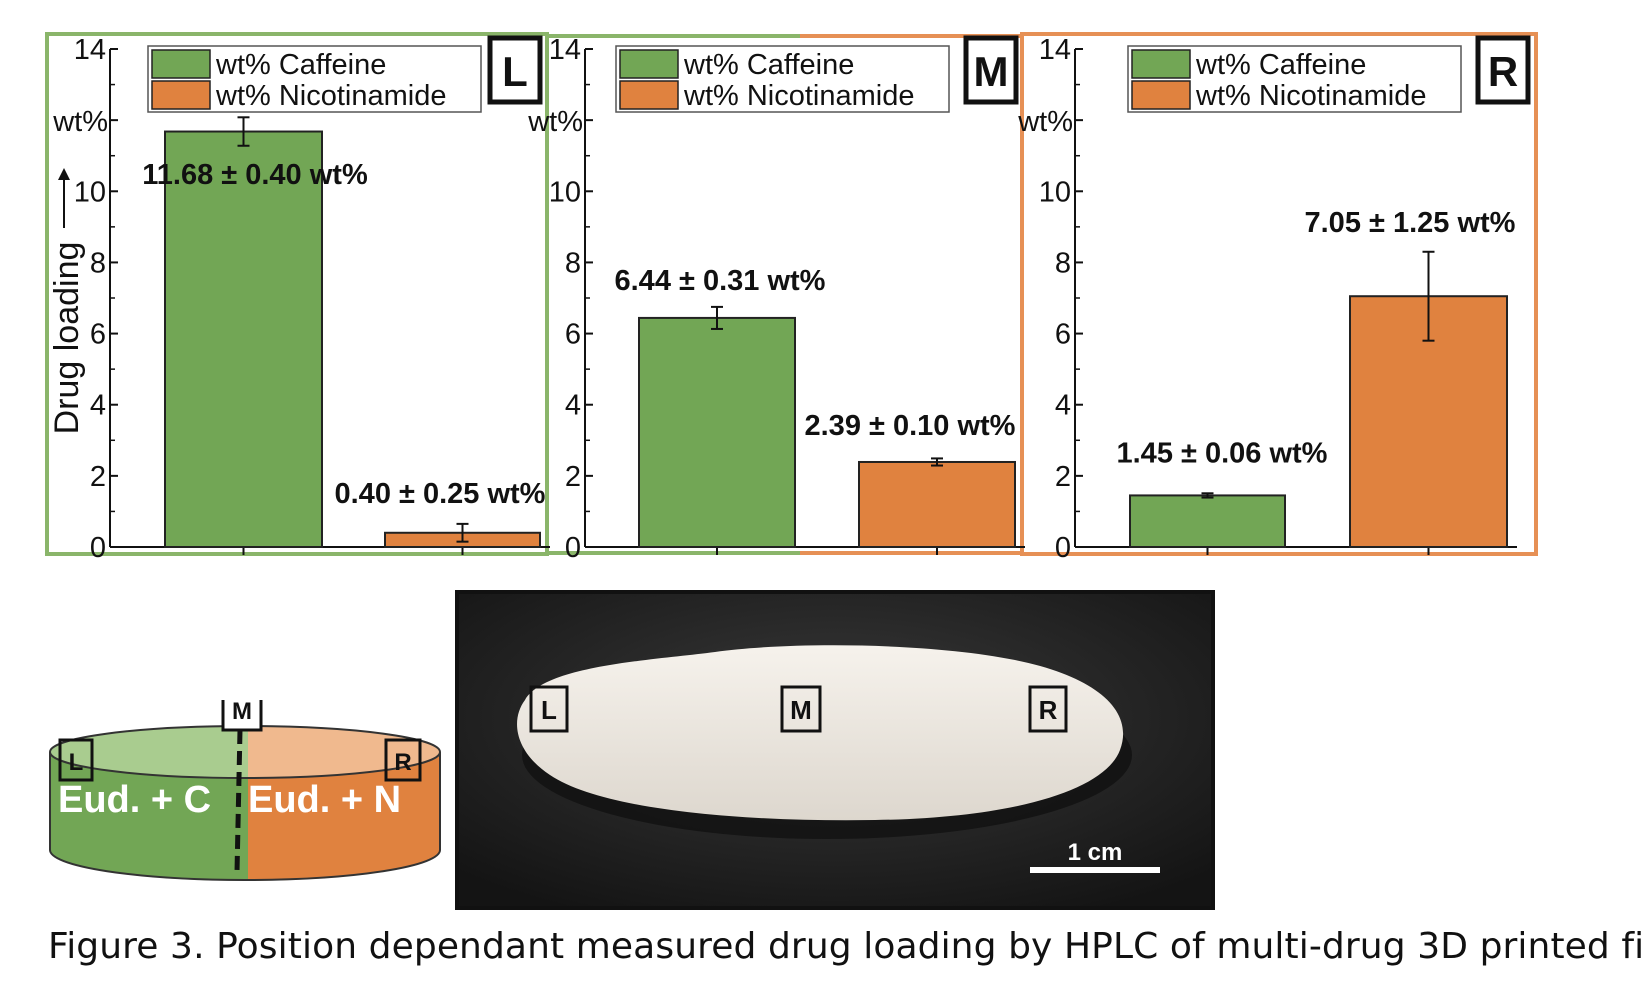 The width and height of the screenshot is (1644, 991). I want to click on photo-marker-r: R, so click(1048, 709).